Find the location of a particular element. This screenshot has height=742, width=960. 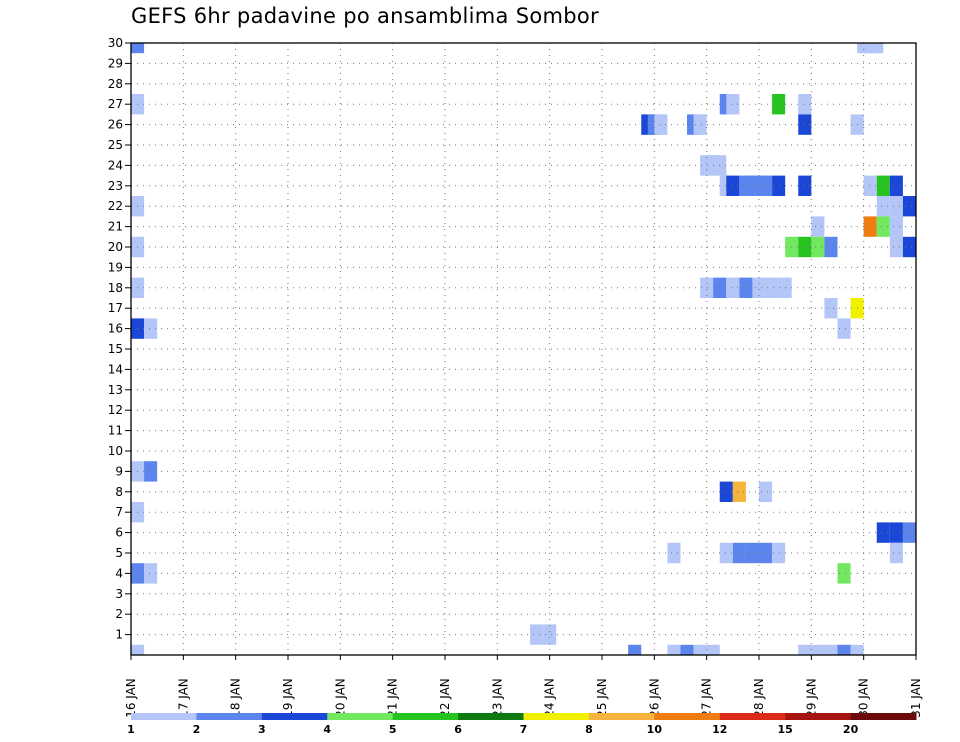

y-tick-label-3: 3 is located at coordinates (119, 594).